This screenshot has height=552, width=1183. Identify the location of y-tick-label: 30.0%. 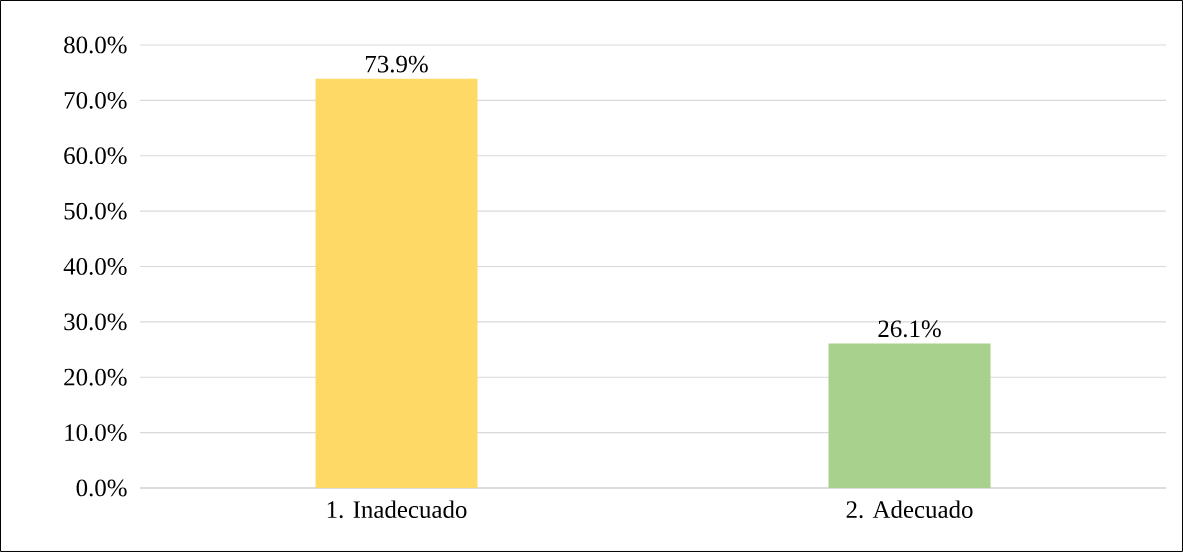
(95, 322).